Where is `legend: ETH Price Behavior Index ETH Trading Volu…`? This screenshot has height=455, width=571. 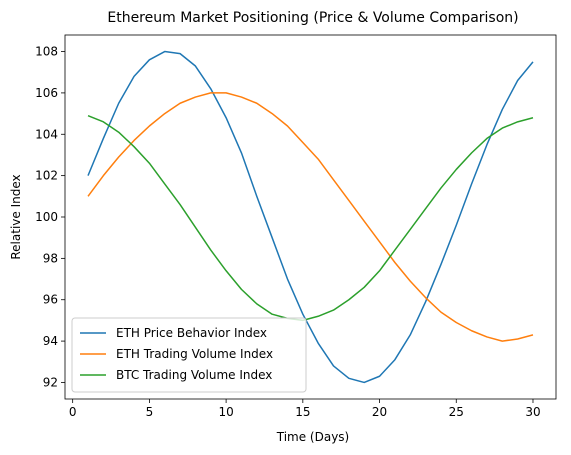 legend: ETH Price Behavior Index ETH Trading Volu… is located at coordinates (189, 355).